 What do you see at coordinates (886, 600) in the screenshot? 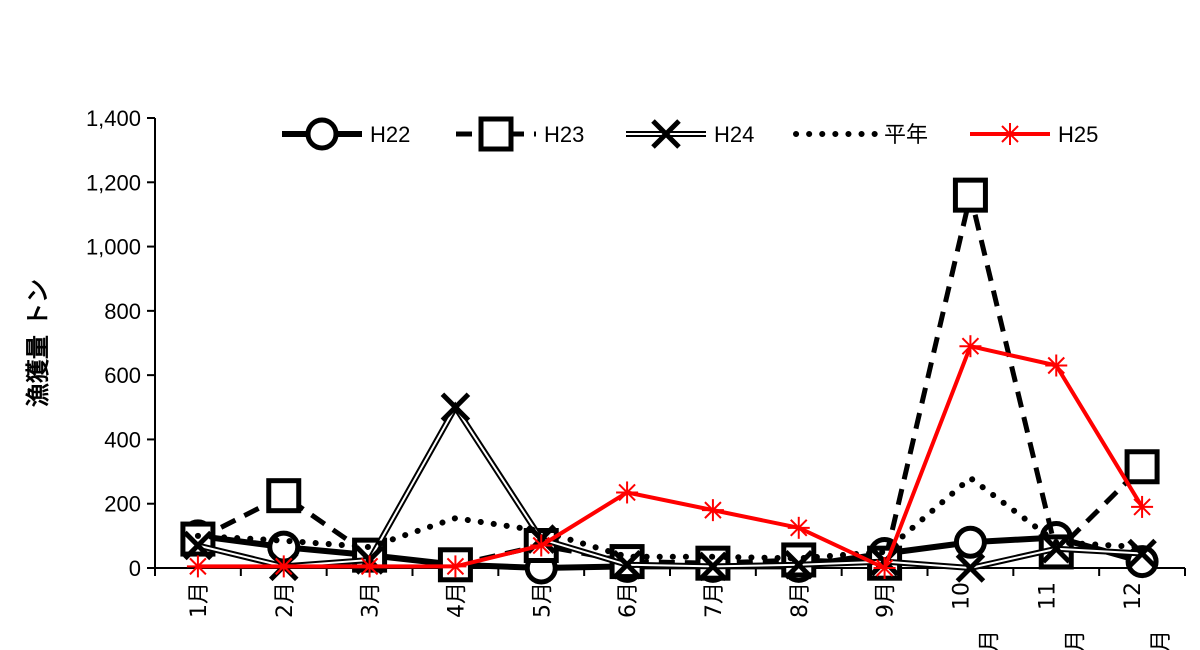
I see `x-tick-label: 9月` at bounding box center [886, 600].